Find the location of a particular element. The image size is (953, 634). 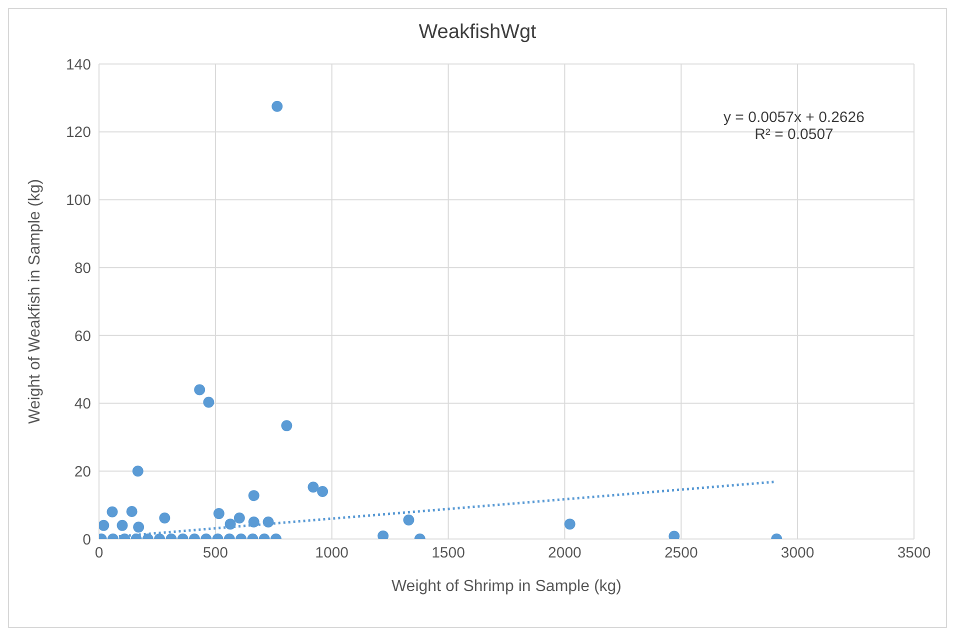

x-tick-label: 3500 is located at coordinates (914, 553).